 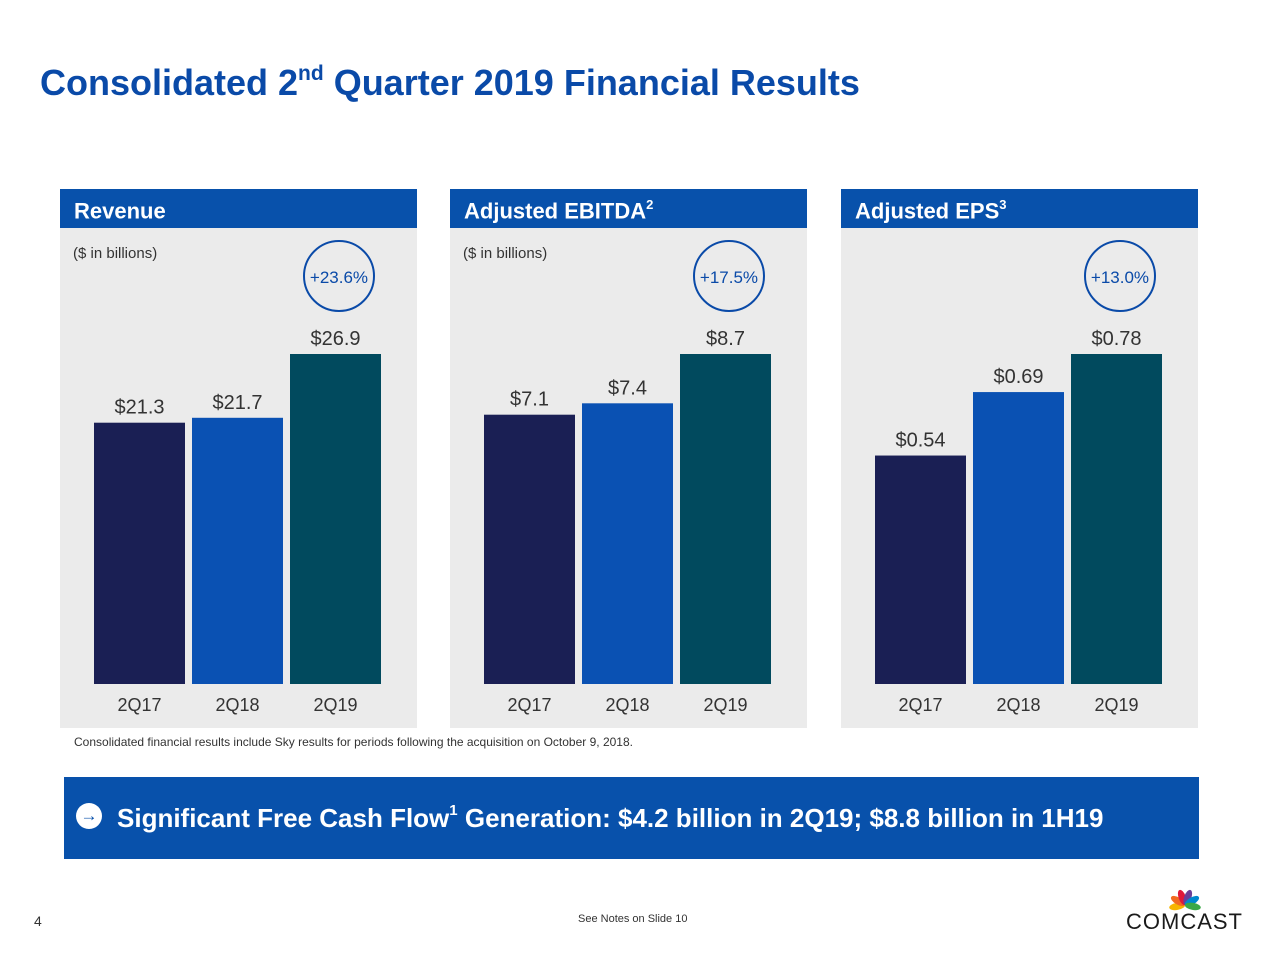 I want to click on ebitda-panel-title: Adjusted EBITDA, so click(x=555, y=211).